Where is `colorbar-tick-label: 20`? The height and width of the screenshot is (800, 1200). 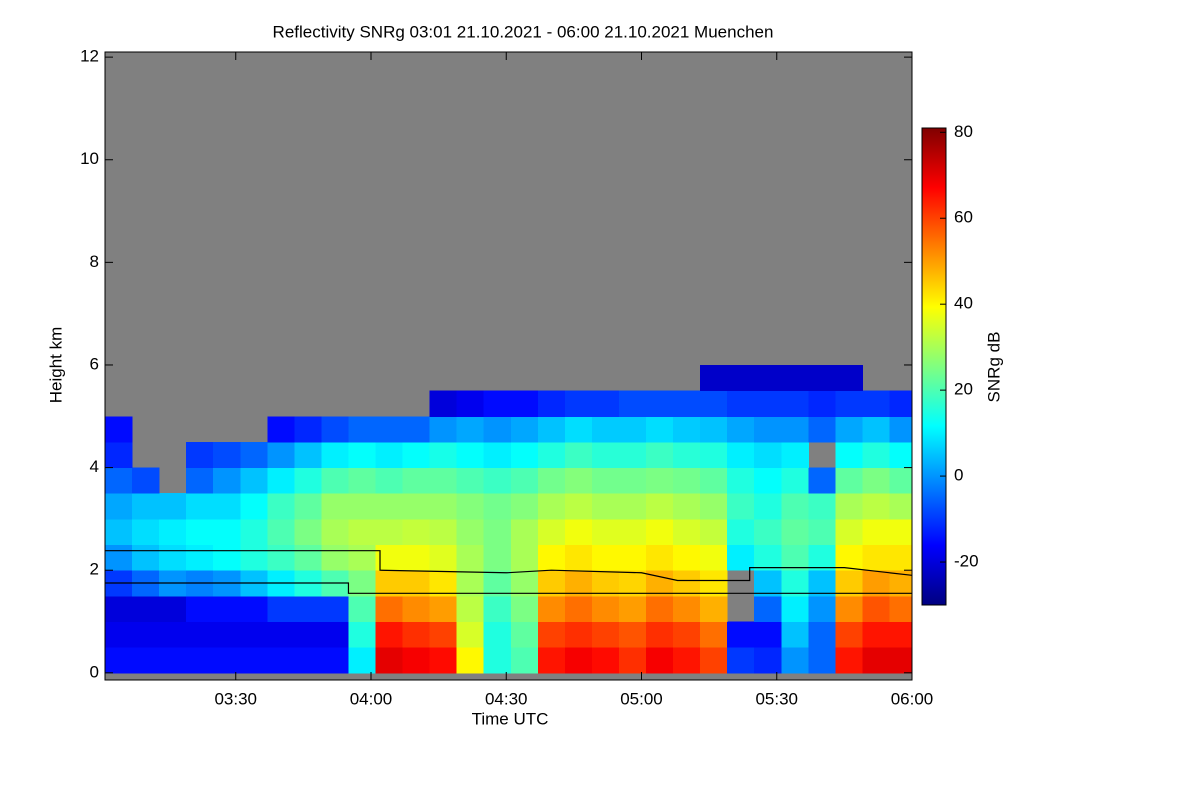
colorbar-tick-label: 20 is located at coordinates (963, 389).